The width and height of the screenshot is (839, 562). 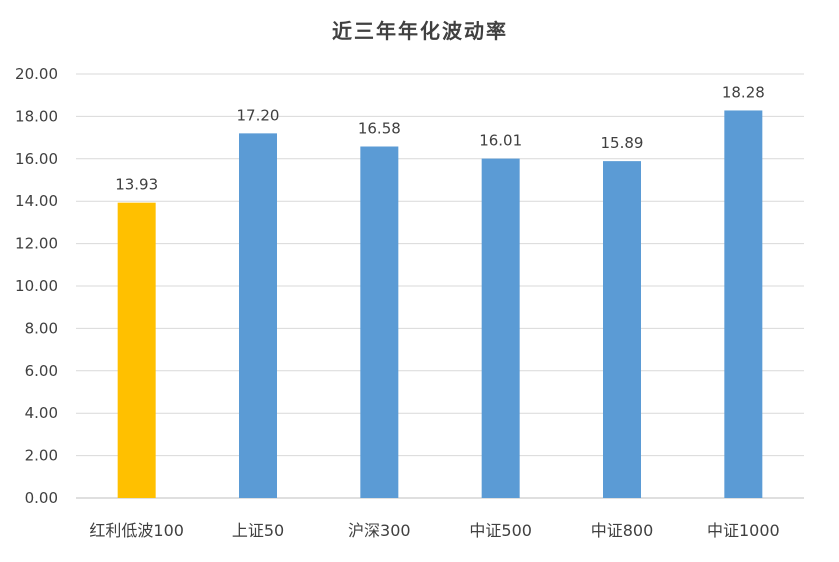 What do you see at coordinates (36, 159) in the screenshot?
I see `y-tick-label: 16.00` at bounding box center [36, 159].